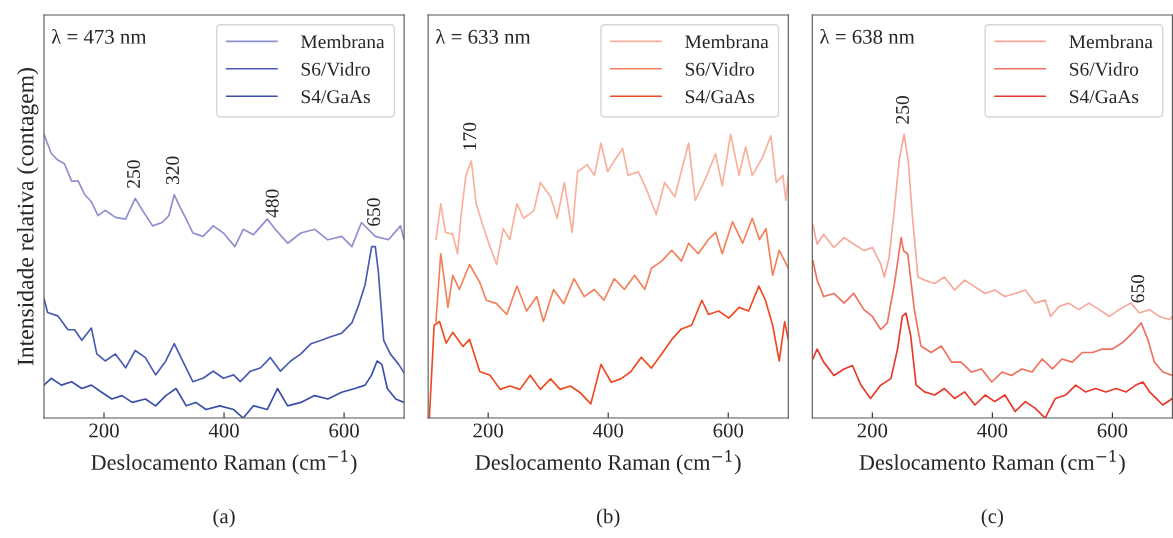  I want to click on text: λ = 638 nm, so click(867, 36).